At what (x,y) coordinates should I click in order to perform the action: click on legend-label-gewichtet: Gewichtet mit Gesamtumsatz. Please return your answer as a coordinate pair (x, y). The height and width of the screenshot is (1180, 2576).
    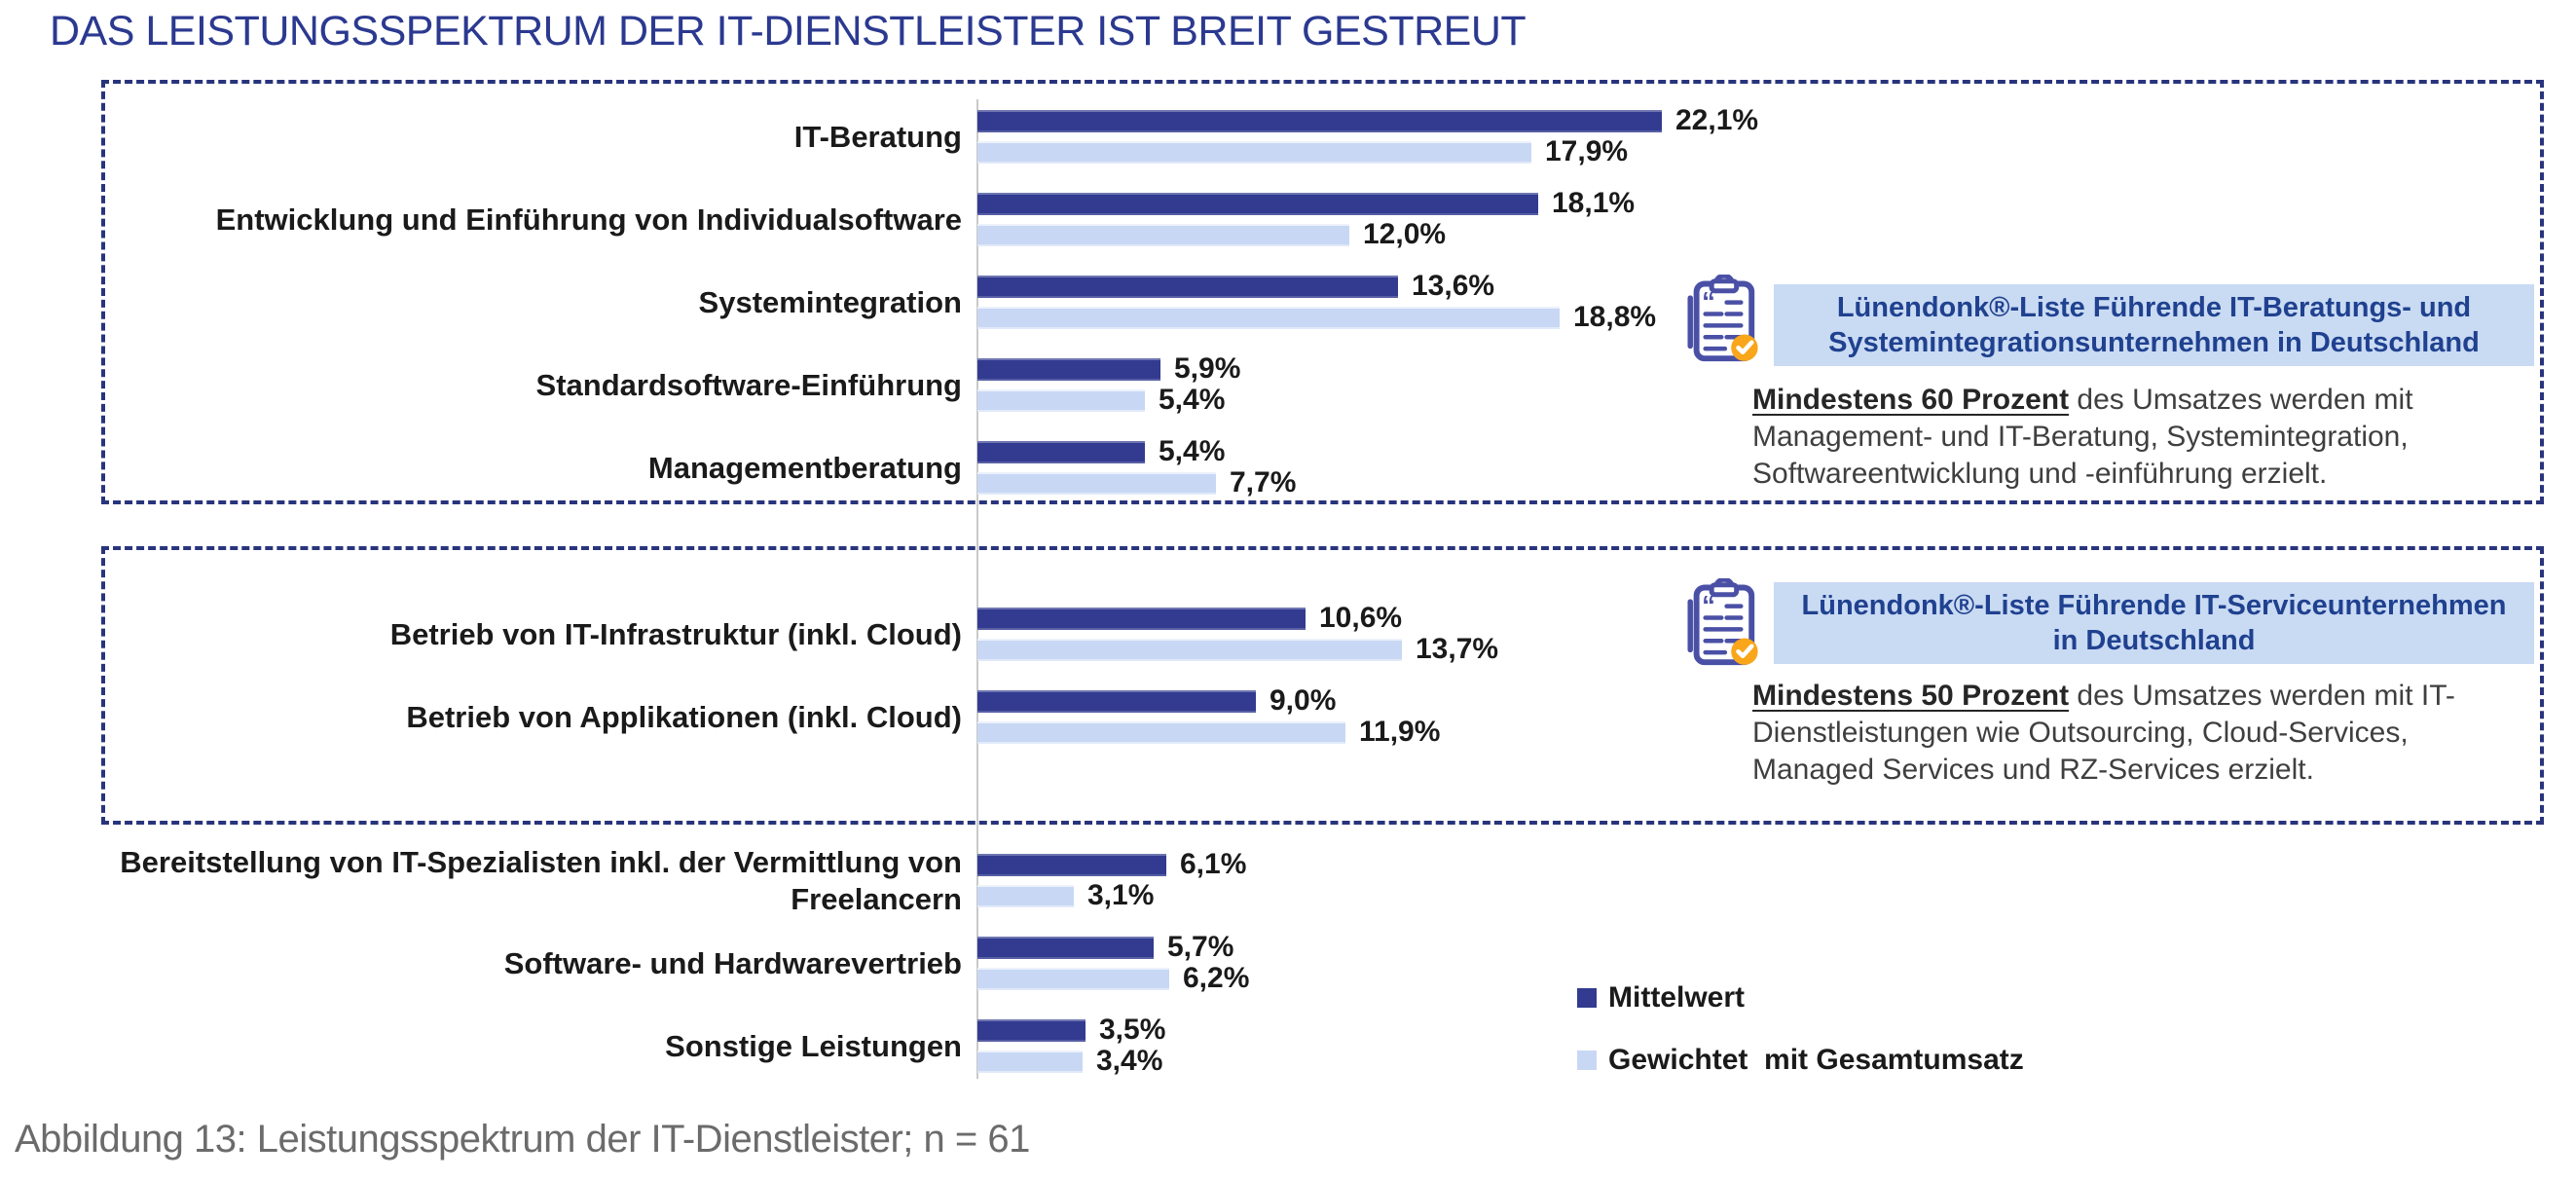
    Looking at the image, I should click on (1816, 1060).